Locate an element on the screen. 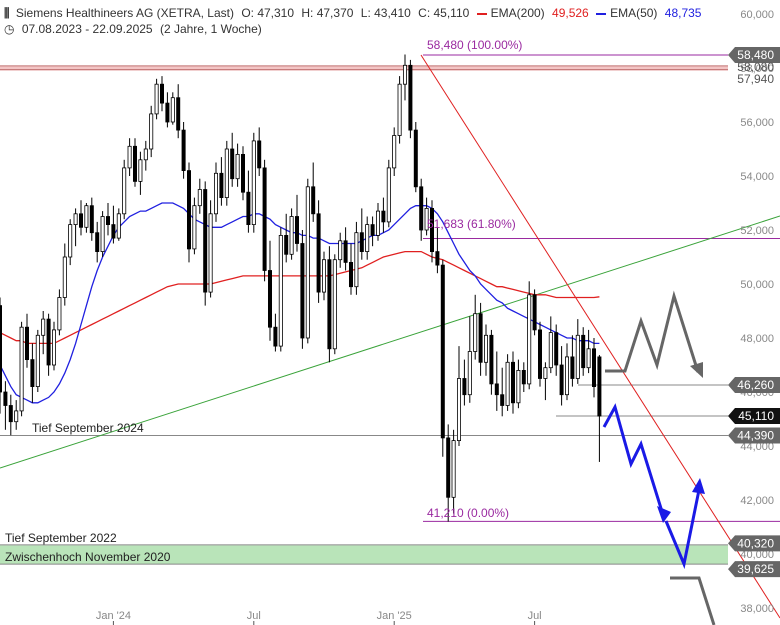 Image resolution: width=780 pixels, height=625 pixels. low-value: L: 43,410 is located at coordinates (385, 13).